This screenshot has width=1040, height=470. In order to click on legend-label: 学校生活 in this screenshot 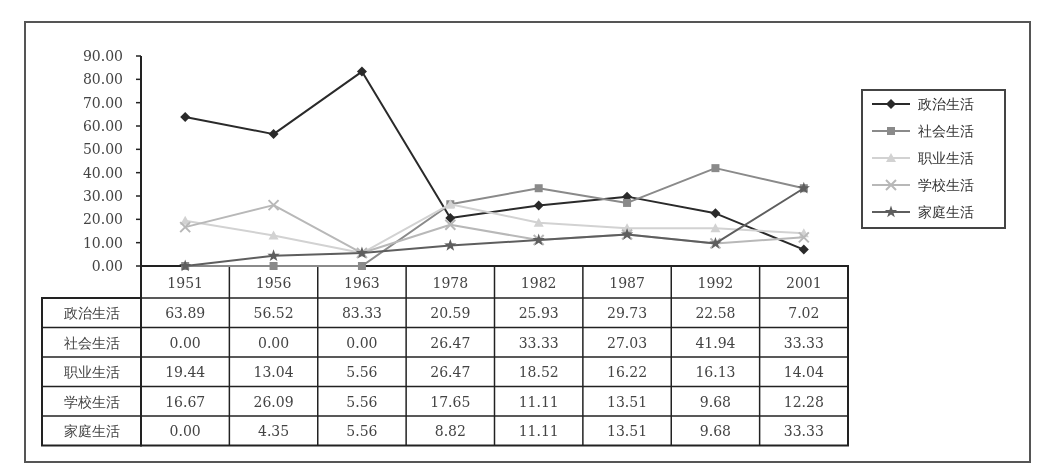, I will do `click(946, 185)`.